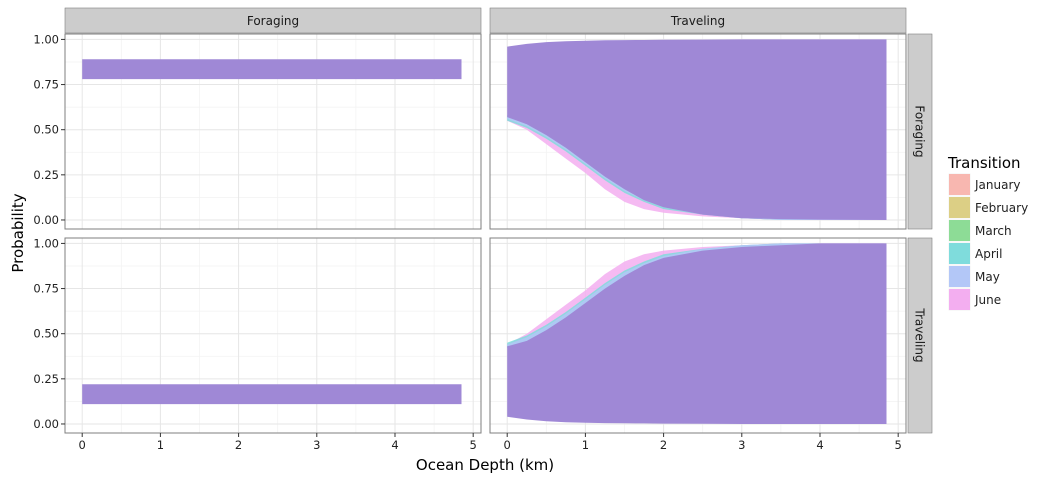 The width and height of the screenshot is (1056, 480). What do you see at coordinates (984, 163) in the screenshot?
I see `legend-title: Transition` at bounding box center [984, 163].